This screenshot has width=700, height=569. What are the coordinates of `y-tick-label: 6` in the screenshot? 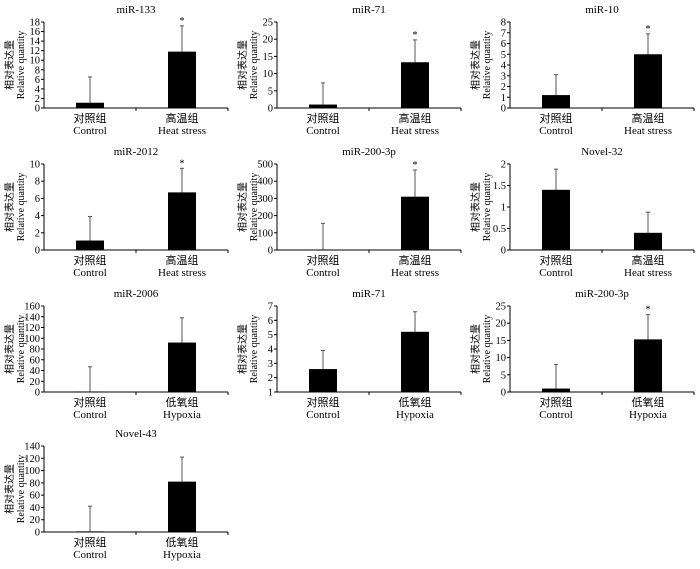 It's located at (270, 321).